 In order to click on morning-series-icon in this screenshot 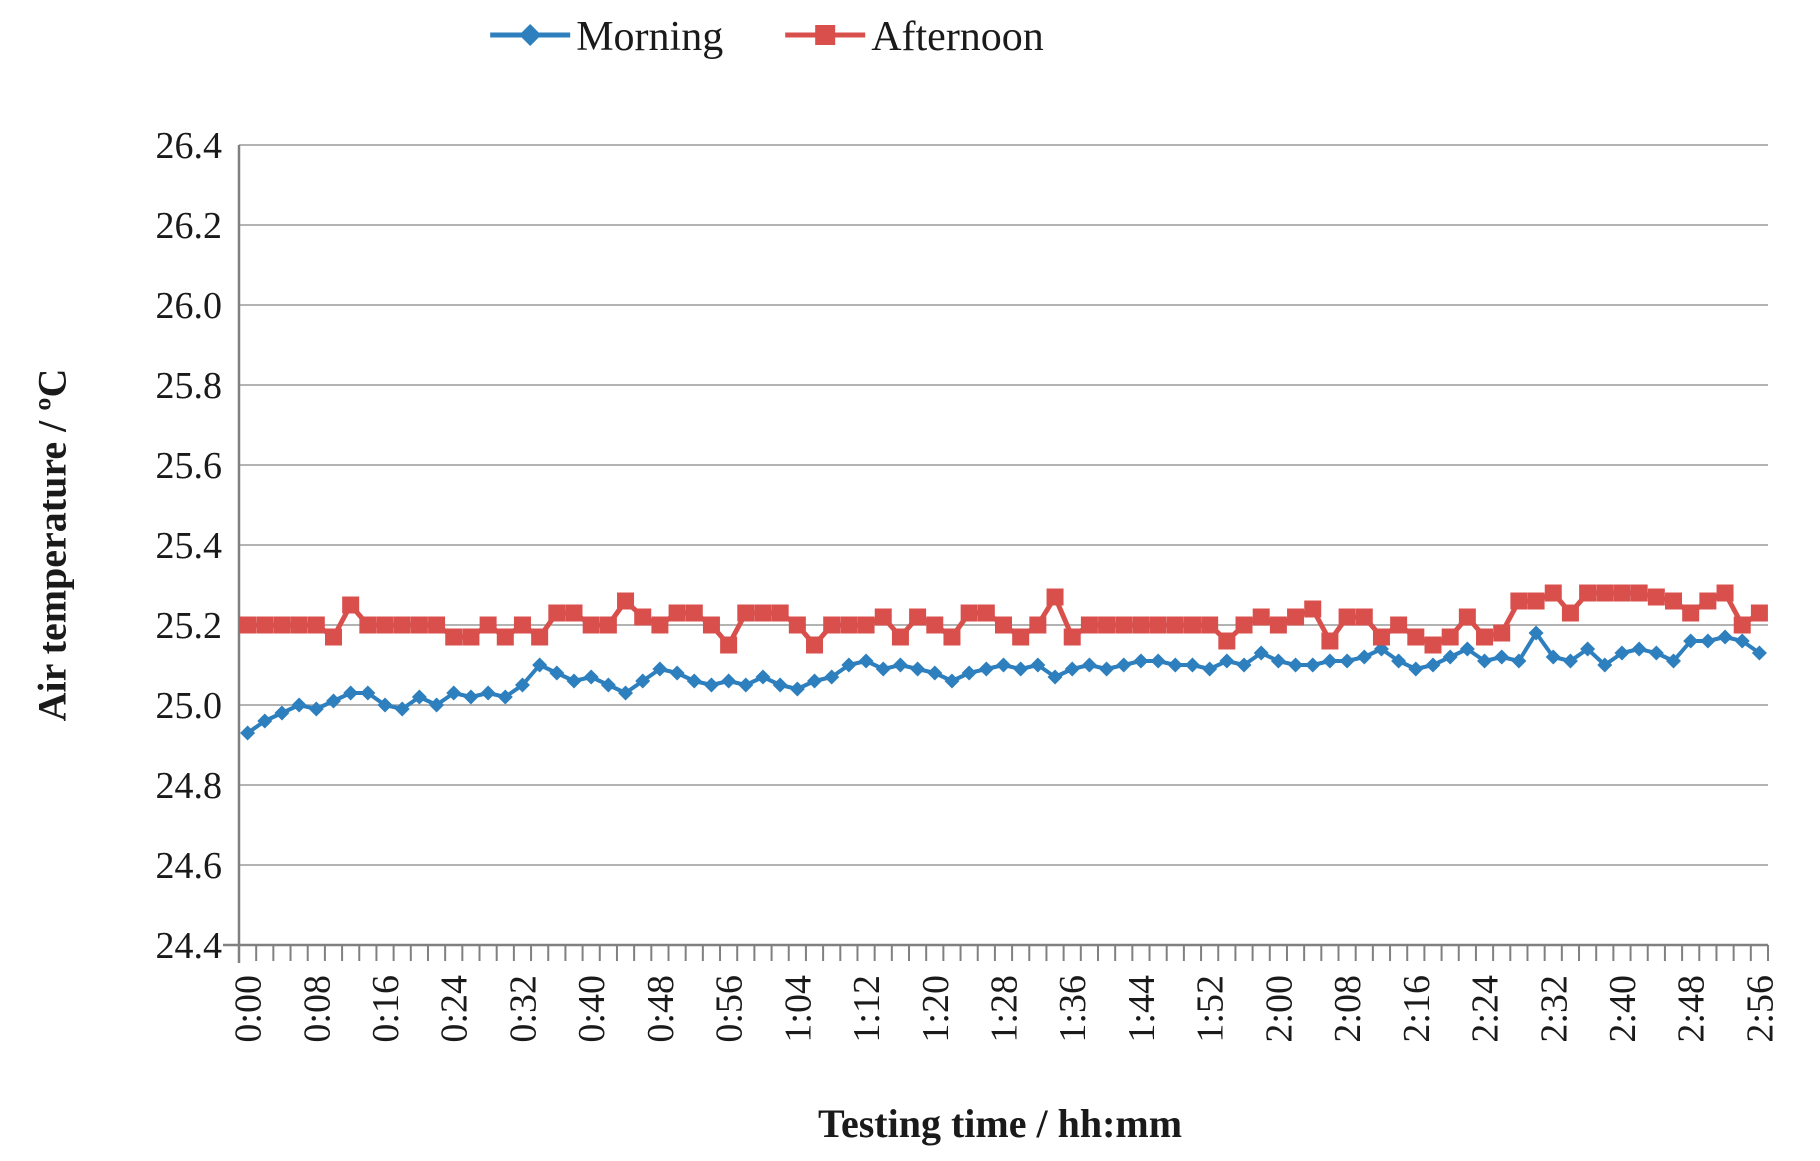, I will do `click(530, 37)`.